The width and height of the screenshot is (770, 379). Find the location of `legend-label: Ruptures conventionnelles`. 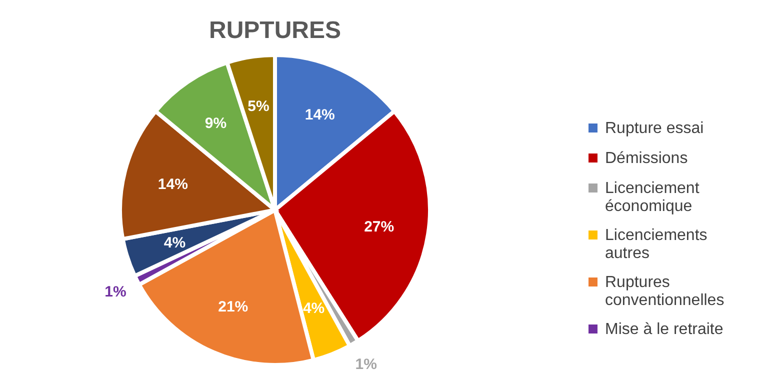

legend-label: Ruptures conventionnelles is located at coordinates (664, 291).